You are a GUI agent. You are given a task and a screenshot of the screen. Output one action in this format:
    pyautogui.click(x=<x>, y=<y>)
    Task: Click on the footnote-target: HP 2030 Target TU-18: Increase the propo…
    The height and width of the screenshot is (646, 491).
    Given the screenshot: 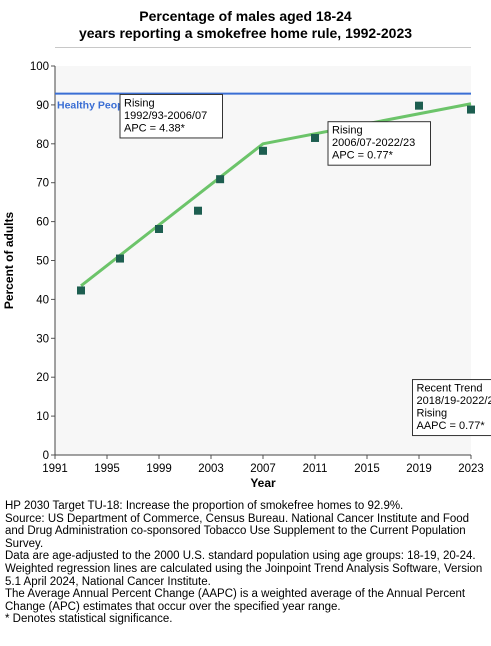 What is the action you would take?
    pyautogui.click(x=204, y=506)
    